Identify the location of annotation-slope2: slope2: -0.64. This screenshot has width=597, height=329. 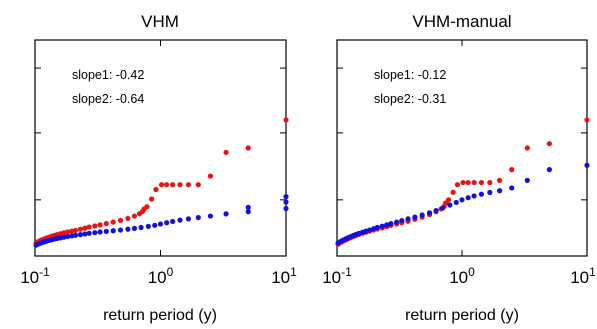
(108, 99).